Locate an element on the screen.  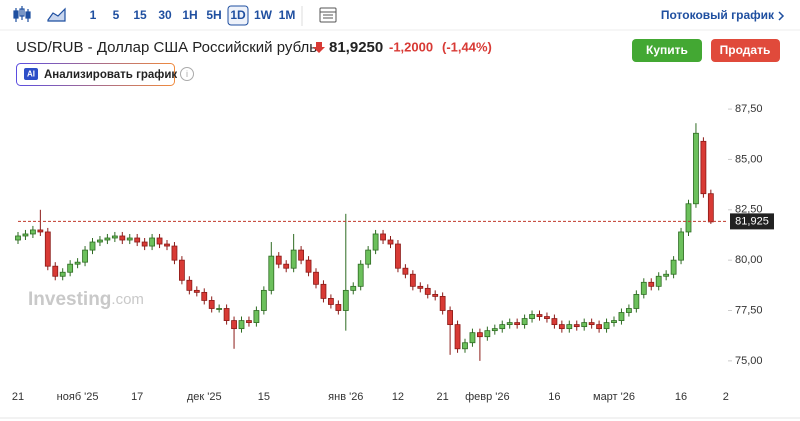
price: 81,9250 is located at coordinates (356, 47).